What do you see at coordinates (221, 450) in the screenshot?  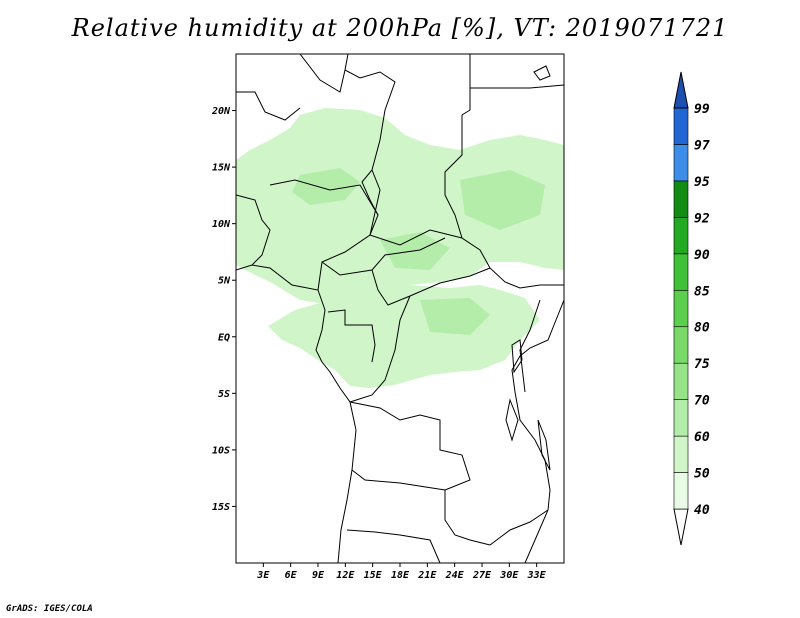 I see `lat-tick-label: 10S` at bounding box center [221, 450].